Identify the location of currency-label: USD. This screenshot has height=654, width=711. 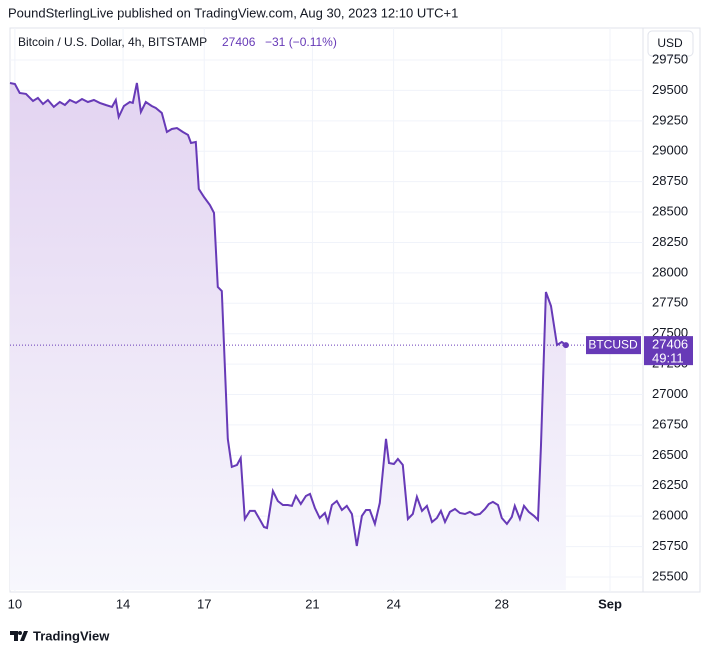
(670, 43).